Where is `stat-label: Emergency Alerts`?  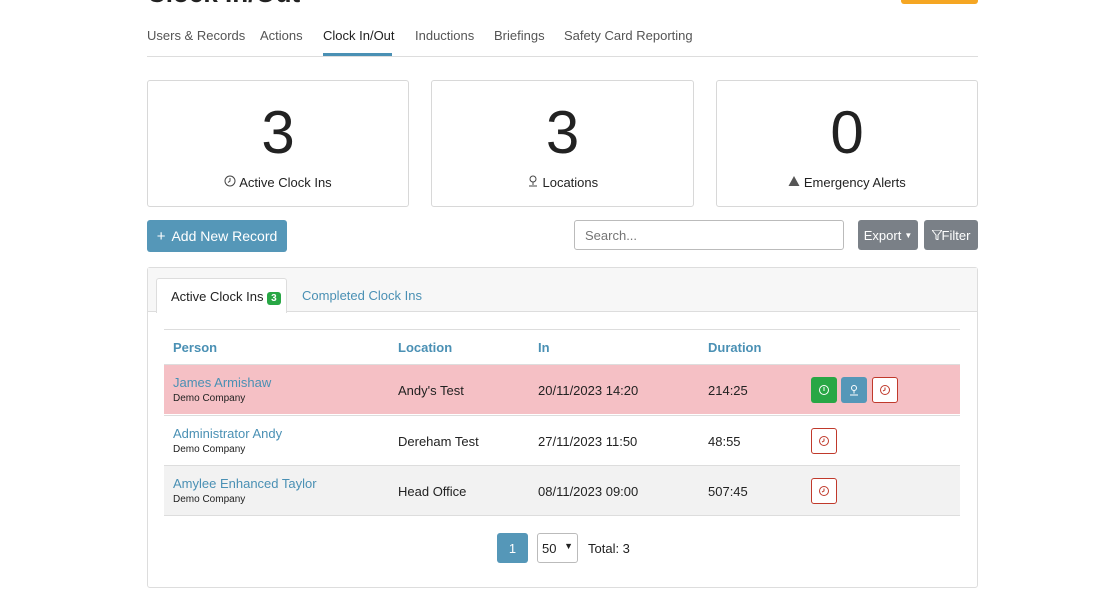 stat-label: Emergency Alerts is located at coordinates (854, 182).